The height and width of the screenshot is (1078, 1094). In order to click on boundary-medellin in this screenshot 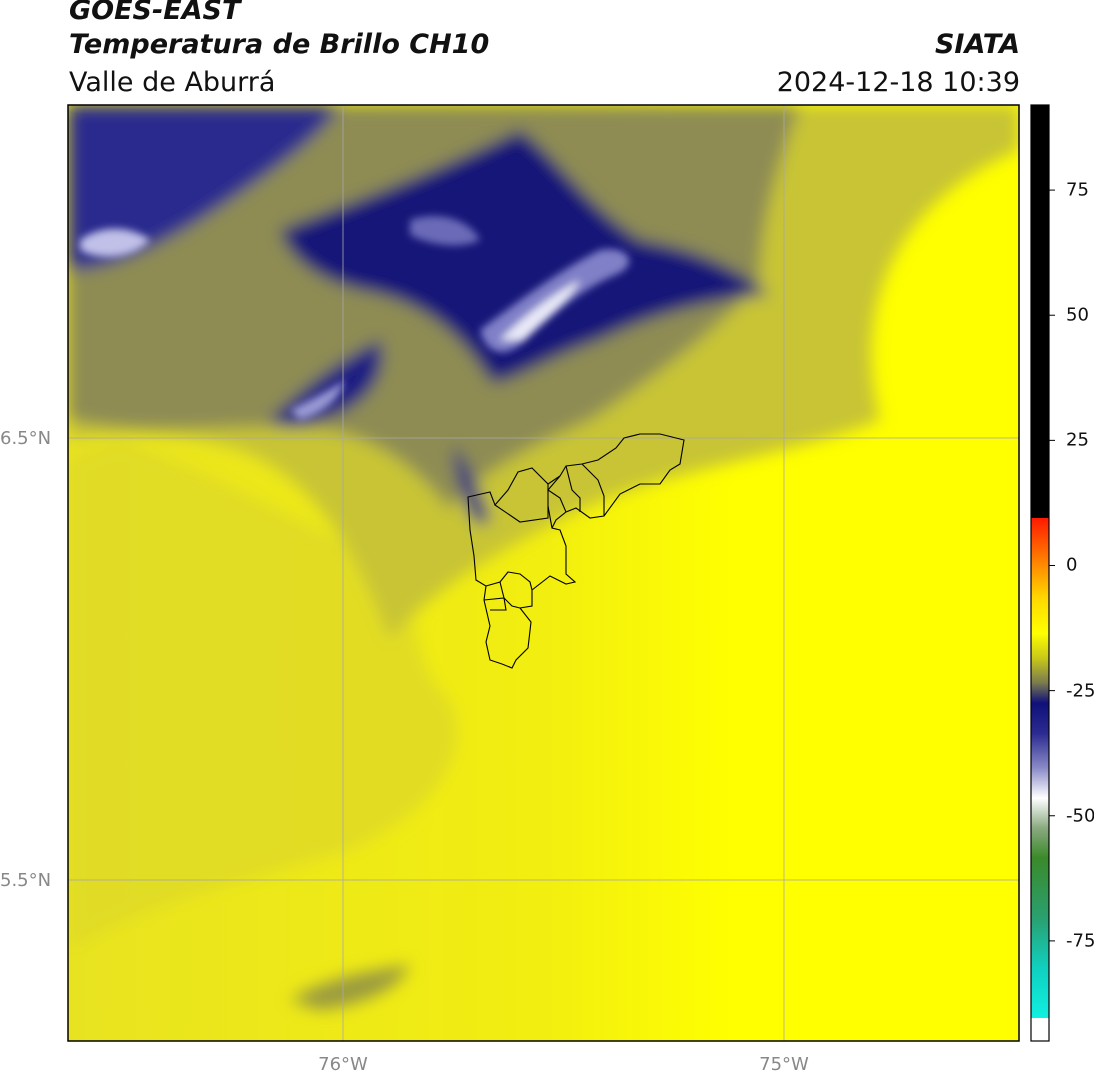, I will do `click(509, 581)`.